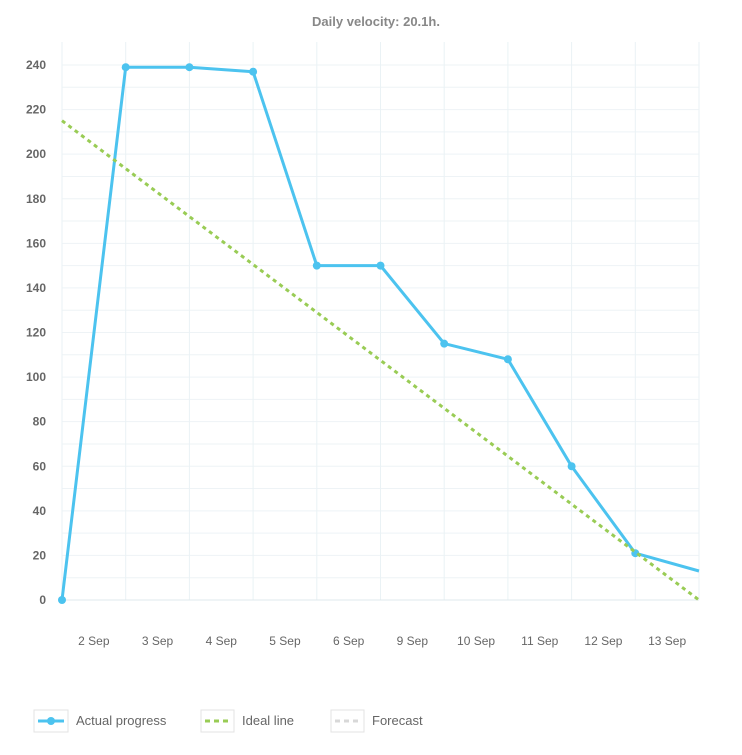  What do you see at coordinates (222, 641) in the screenshot?
I see `x-tick-label: 4 Sep` at bounding box center [222, 641].